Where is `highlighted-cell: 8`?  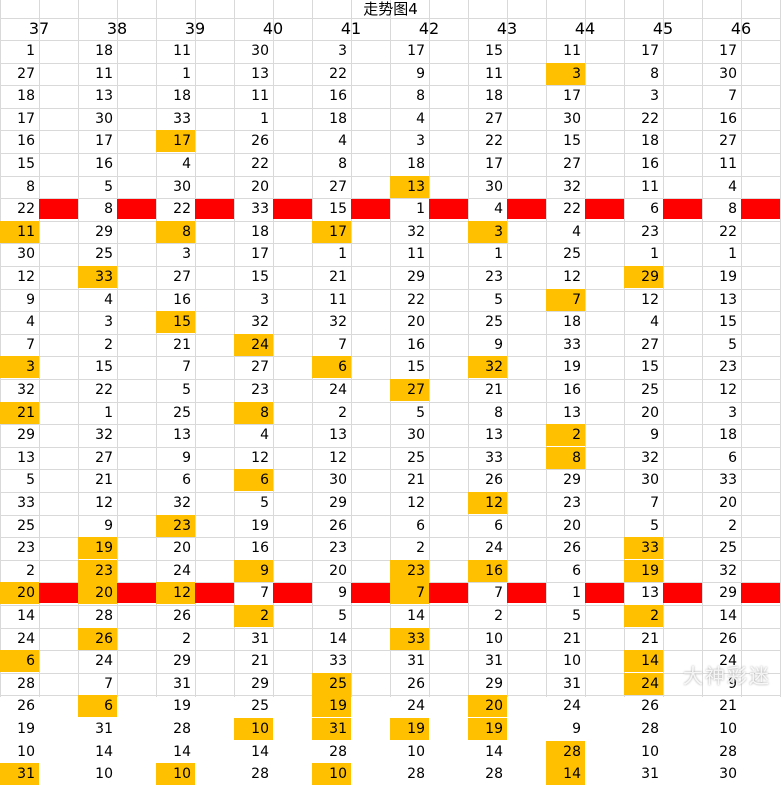 highlighted-cell: 8 is located at coordinates (175, 232).